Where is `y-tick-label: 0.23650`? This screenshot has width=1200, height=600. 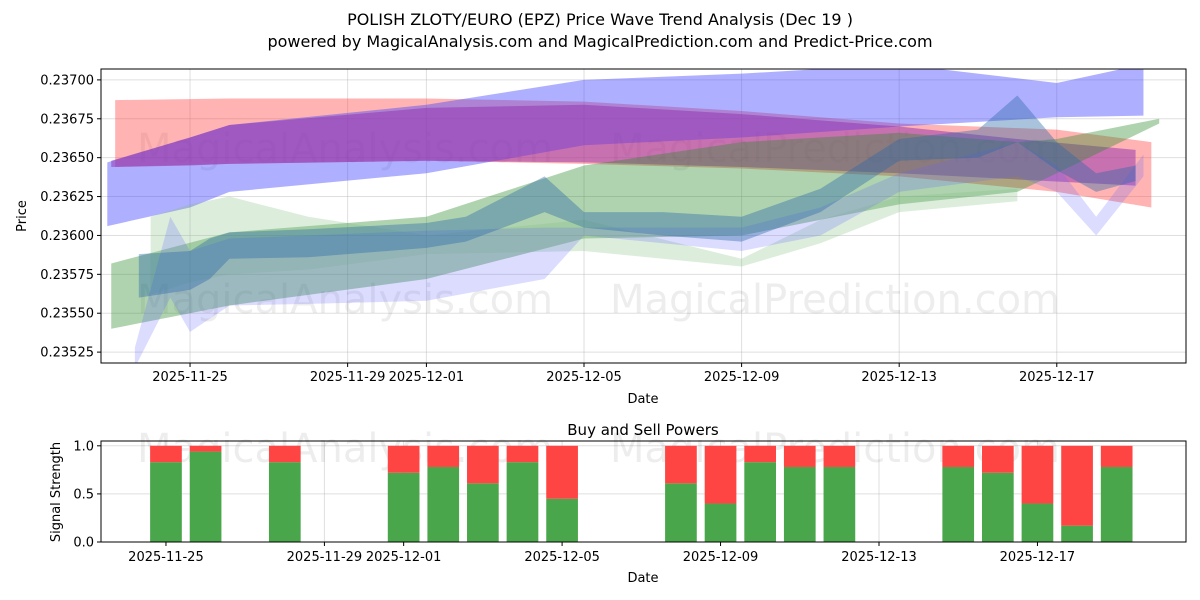
y-tick-label: 0.23650 is located at coordinates (67, 158).